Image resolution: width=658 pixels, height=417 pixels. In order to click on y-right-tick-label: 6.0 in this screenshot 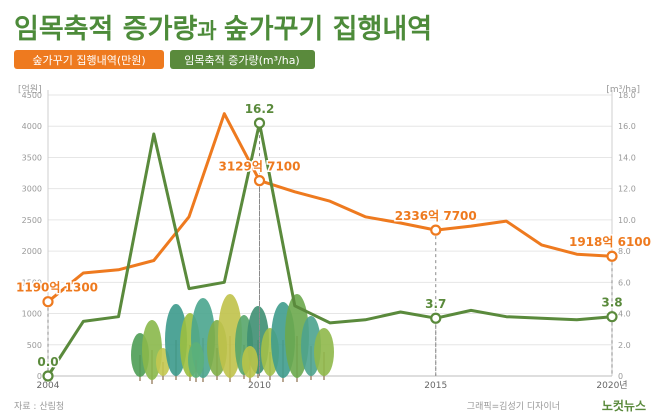, I will do `click(624, 282)`.